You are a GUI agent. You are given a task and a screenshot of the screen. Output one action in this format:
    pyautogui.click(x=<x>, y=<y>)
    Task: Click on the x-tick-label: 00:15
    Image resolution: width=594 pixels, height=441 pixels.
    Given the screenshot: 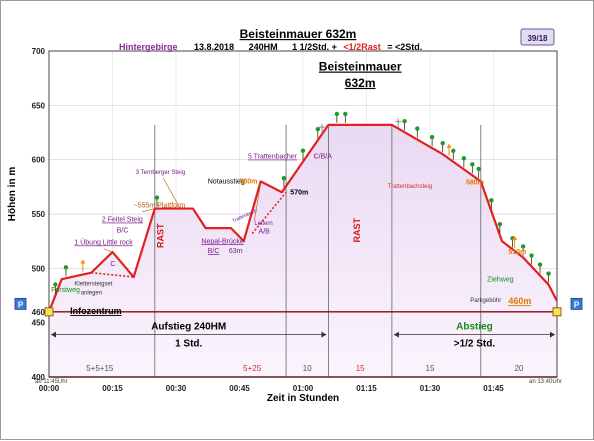 What is the action you would take?
    pyautogui.click(x=112, y=388)
    